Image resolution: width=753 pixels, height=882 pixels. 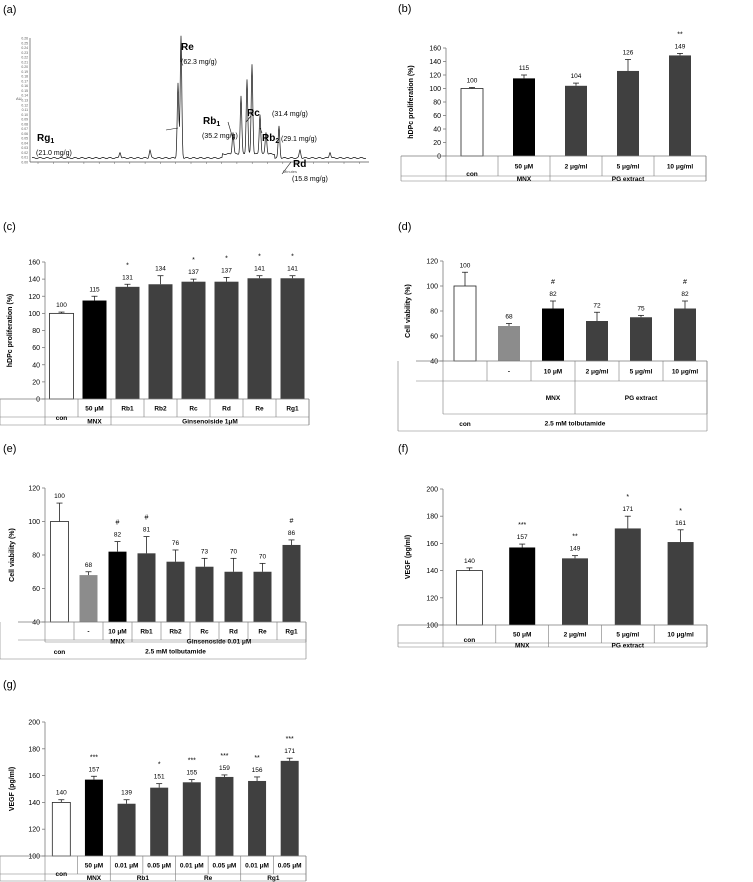 I want to click on y-tick-label: 200, so click(x=432, y=490).